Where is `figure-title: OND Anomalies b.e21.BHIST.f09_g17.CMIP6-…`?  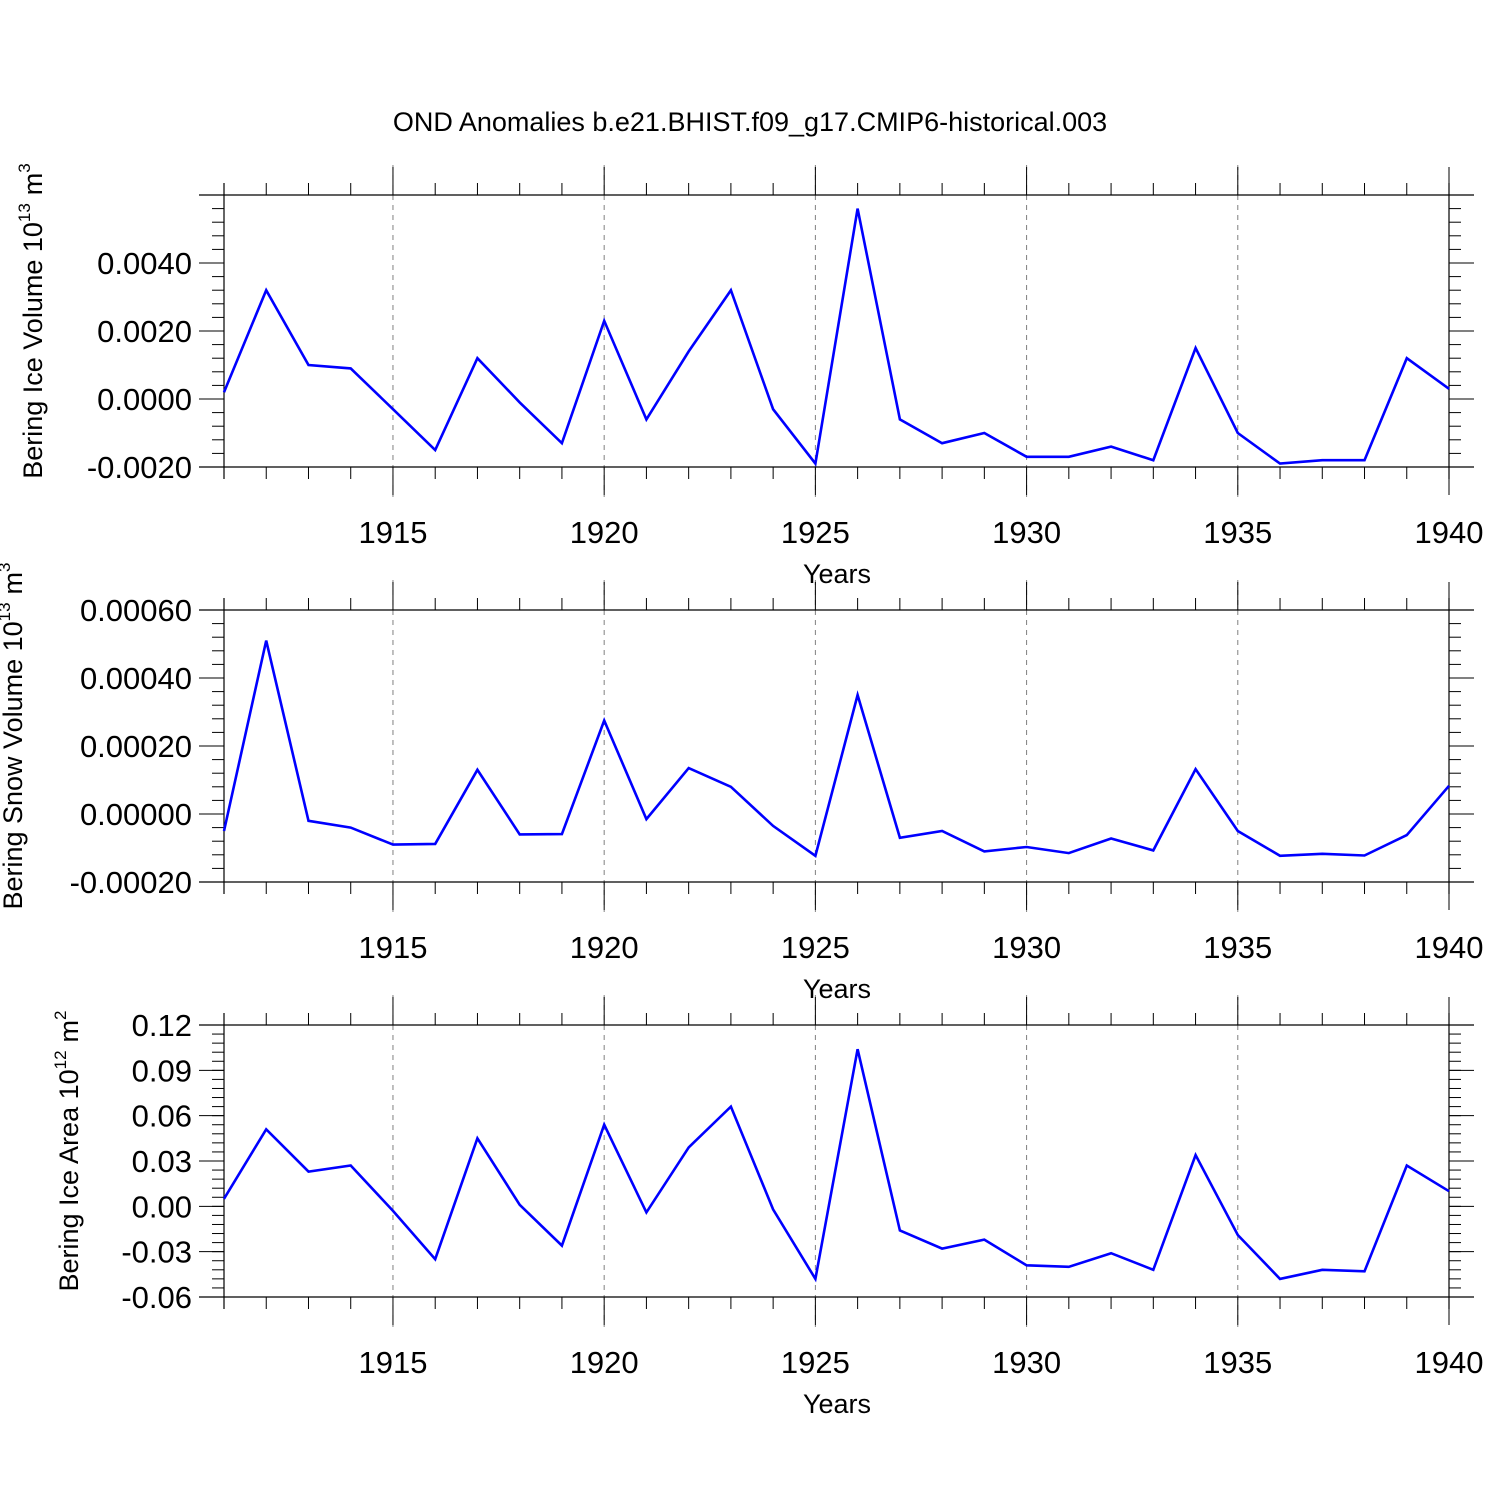 figure-title: OND Anomalies b.e21.BHIST.f09_g17.CMIP6-… is located at coordinates (750, 122).